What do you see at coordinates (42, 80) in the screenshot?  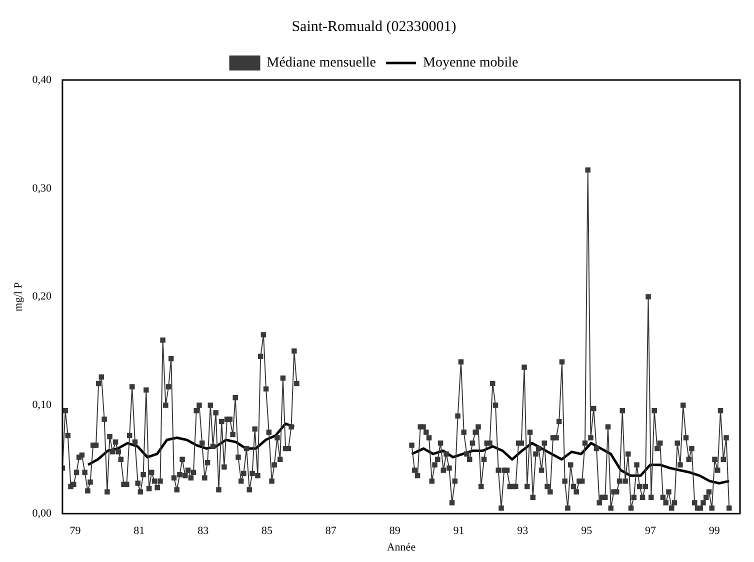 I see `y-tick-label: 0,40` at bounding box center [42, 80].